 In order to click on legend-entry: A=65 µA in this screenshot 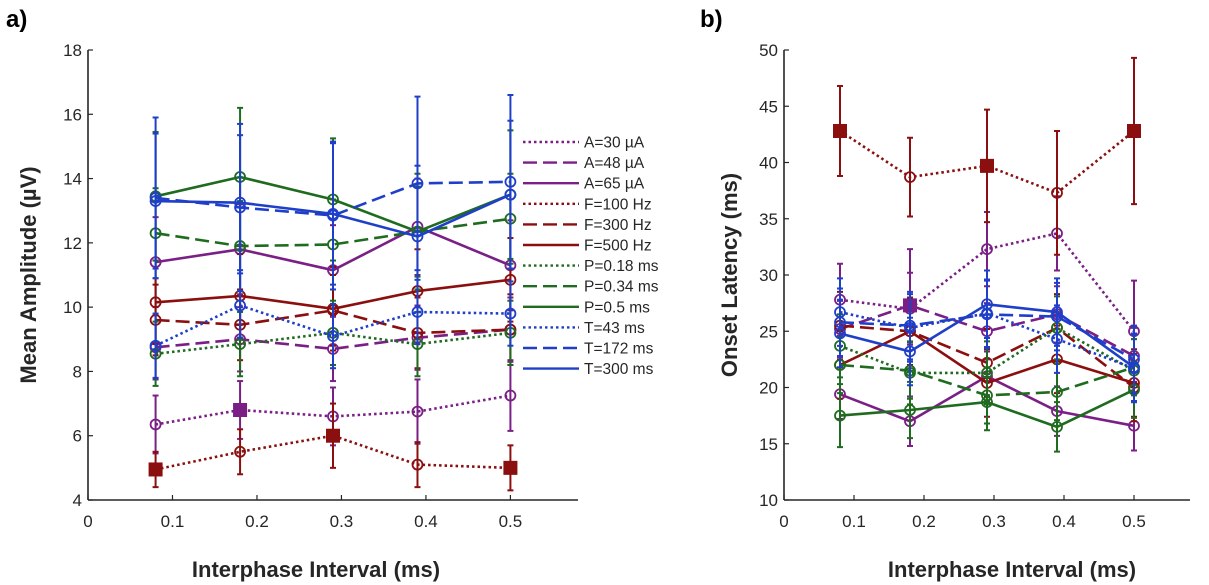, I will do `click(584, 184)`.